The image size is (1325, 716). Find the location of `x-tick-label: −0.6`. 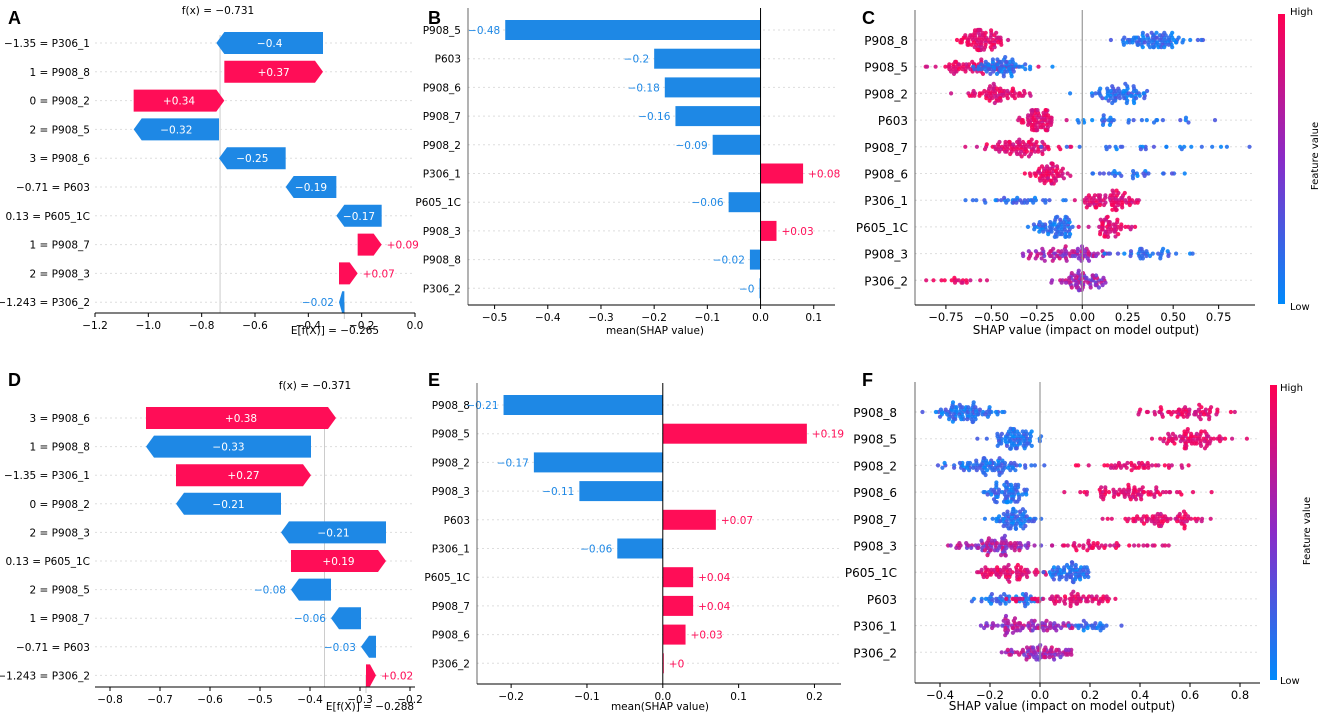

x-tick-label: −0.6 is located at coordinates (210, 700).